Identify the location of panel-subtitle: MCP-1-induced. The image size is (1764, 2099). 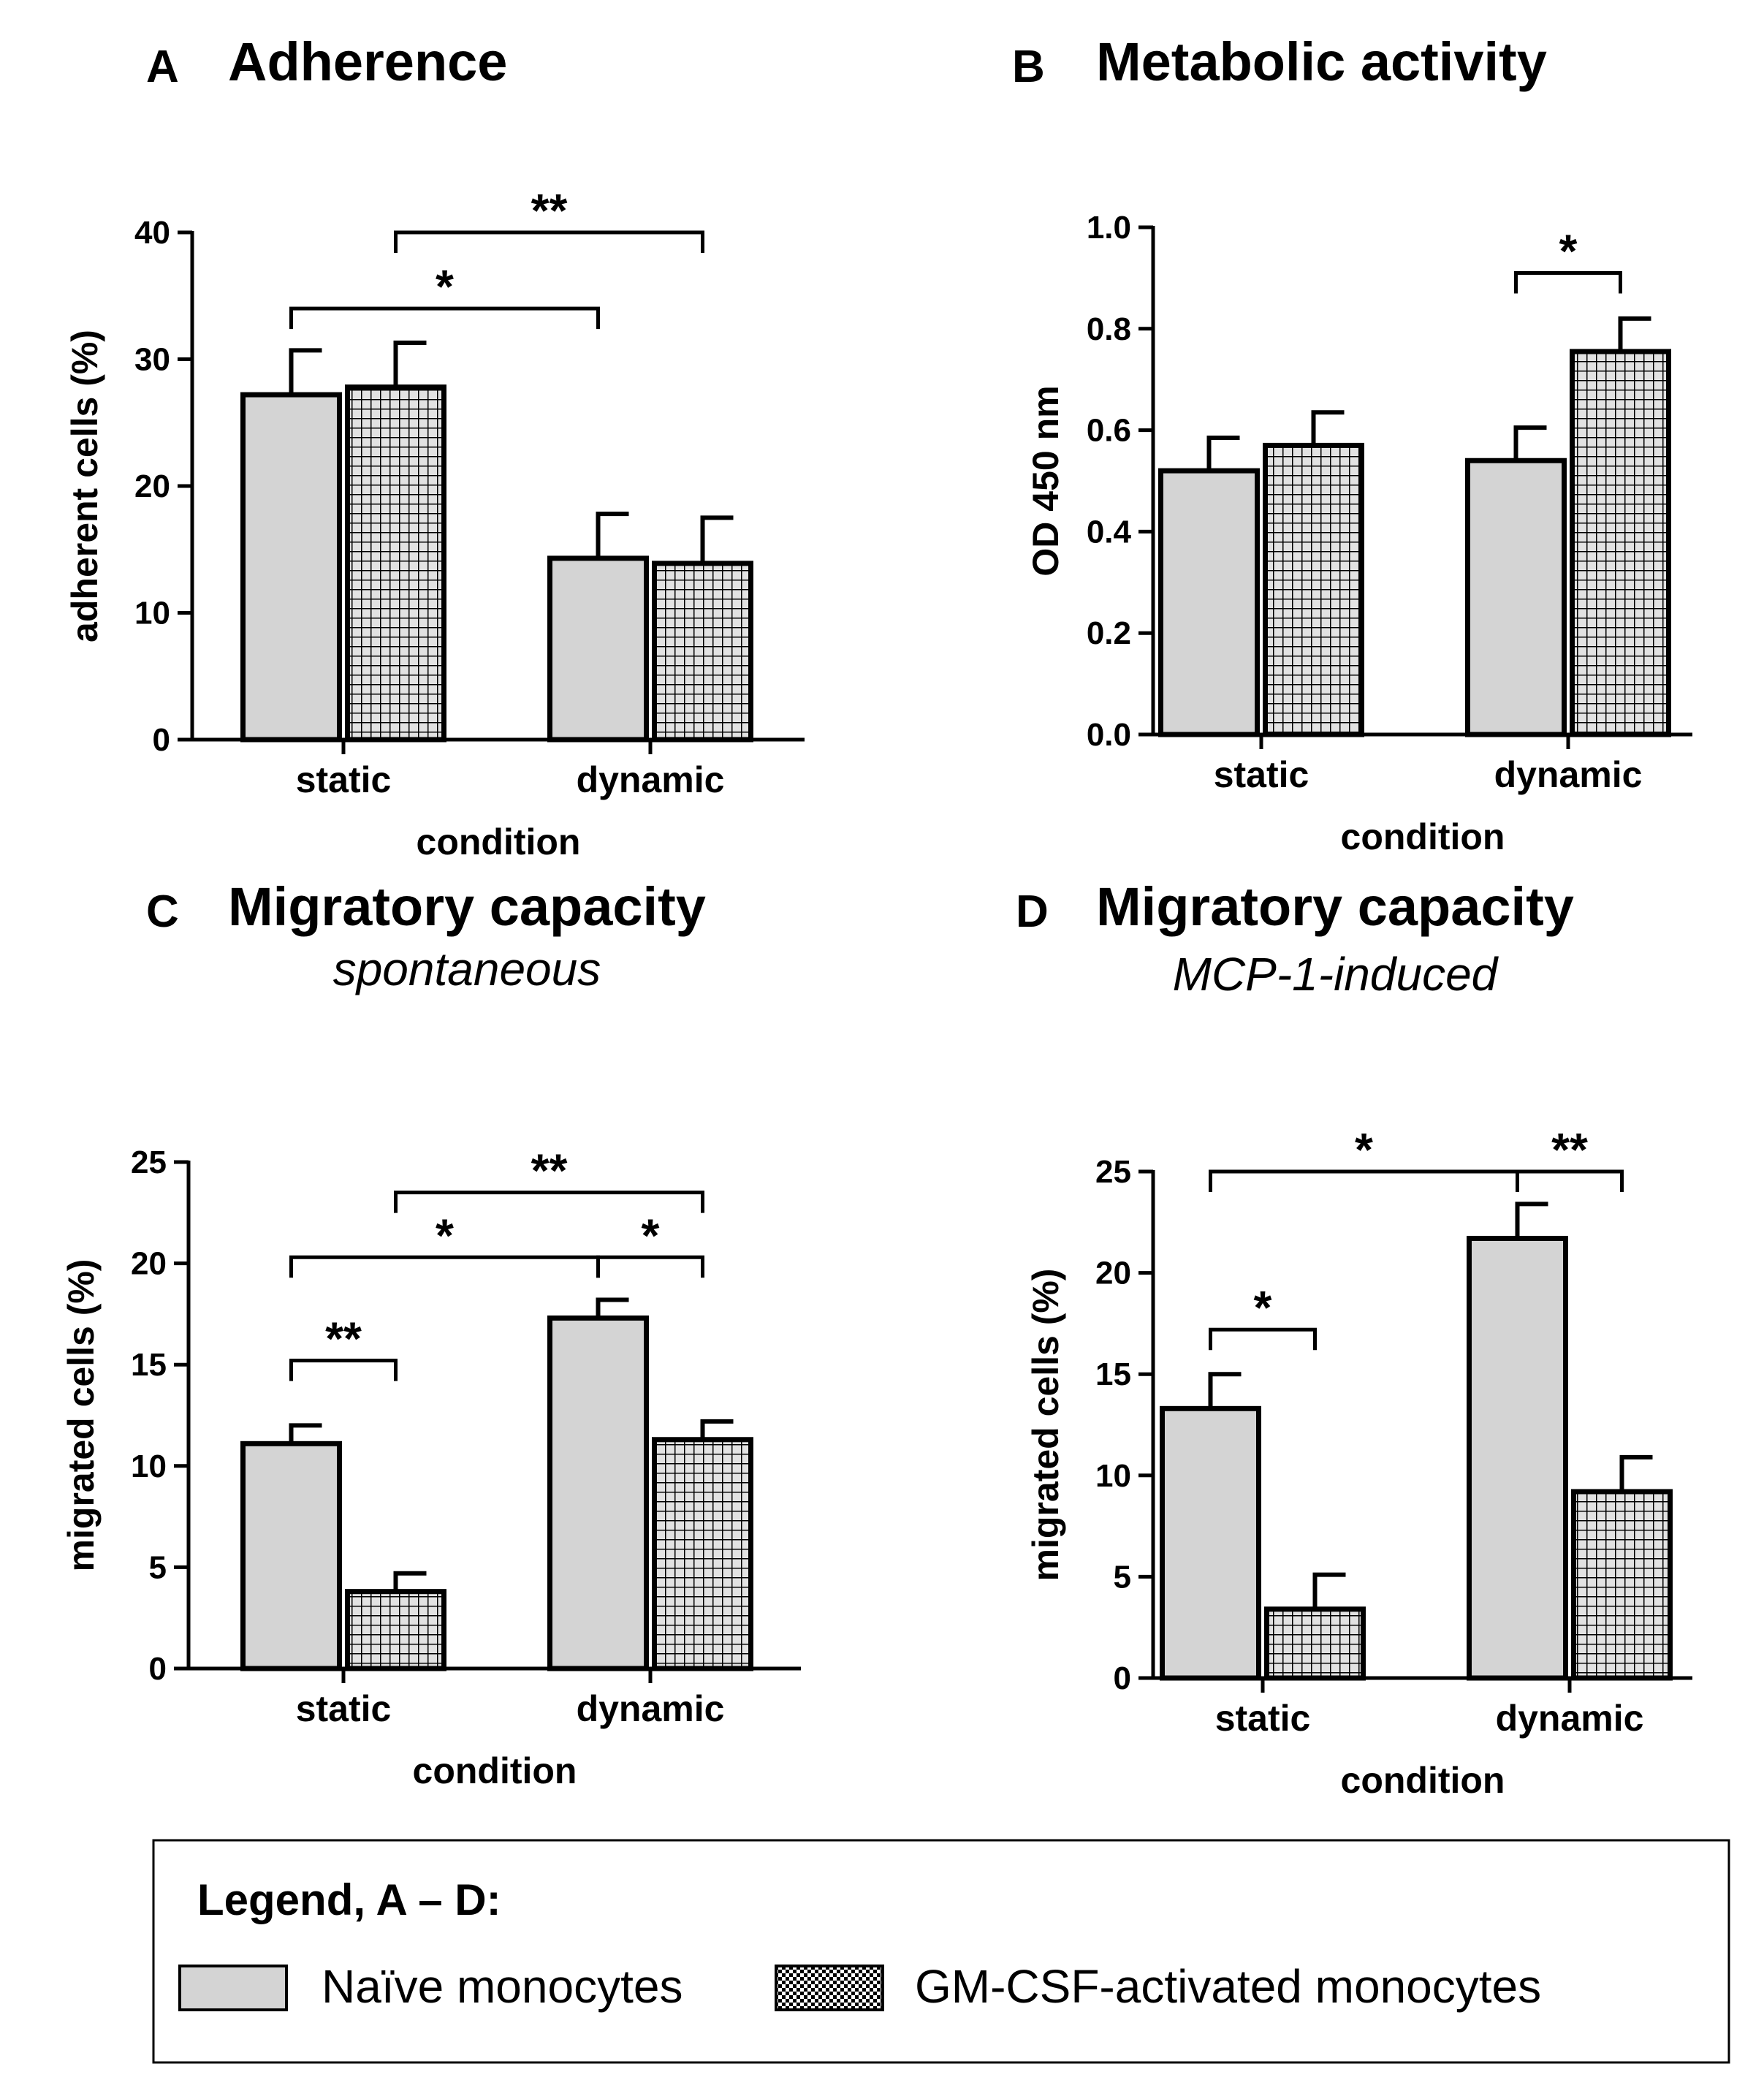
(1336, 974).